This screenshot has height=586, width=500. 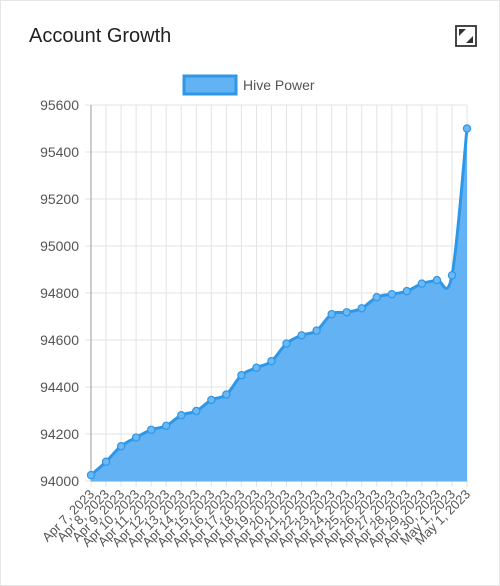 I want to click on y-tick-label: 95200, so click(x=59, y=199).